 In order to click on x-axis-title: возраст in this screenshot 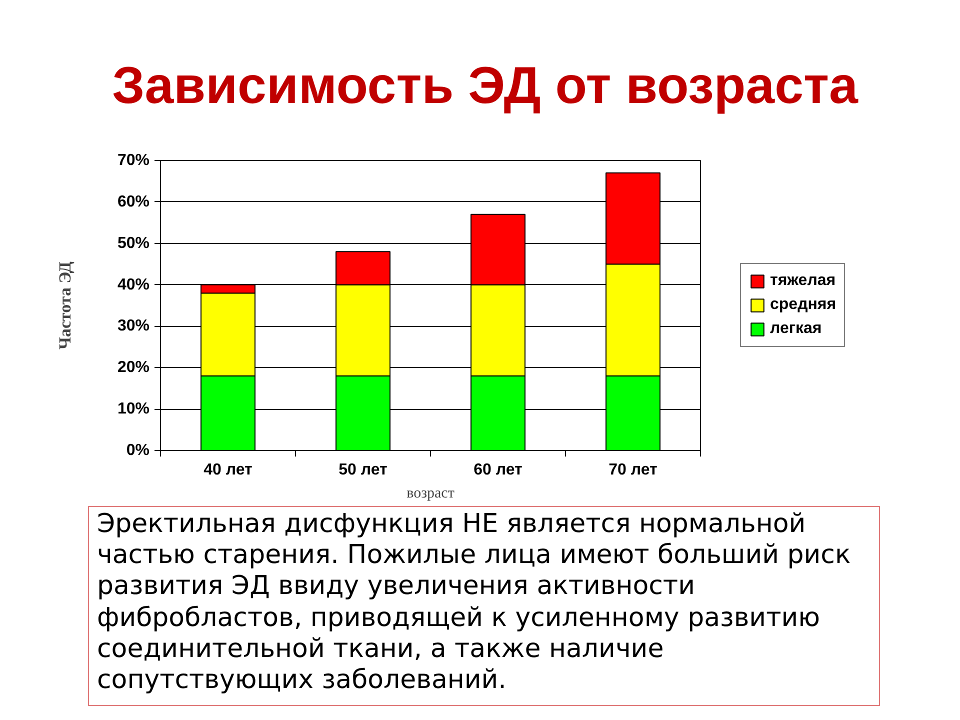, I will do `click(430, 494)`.